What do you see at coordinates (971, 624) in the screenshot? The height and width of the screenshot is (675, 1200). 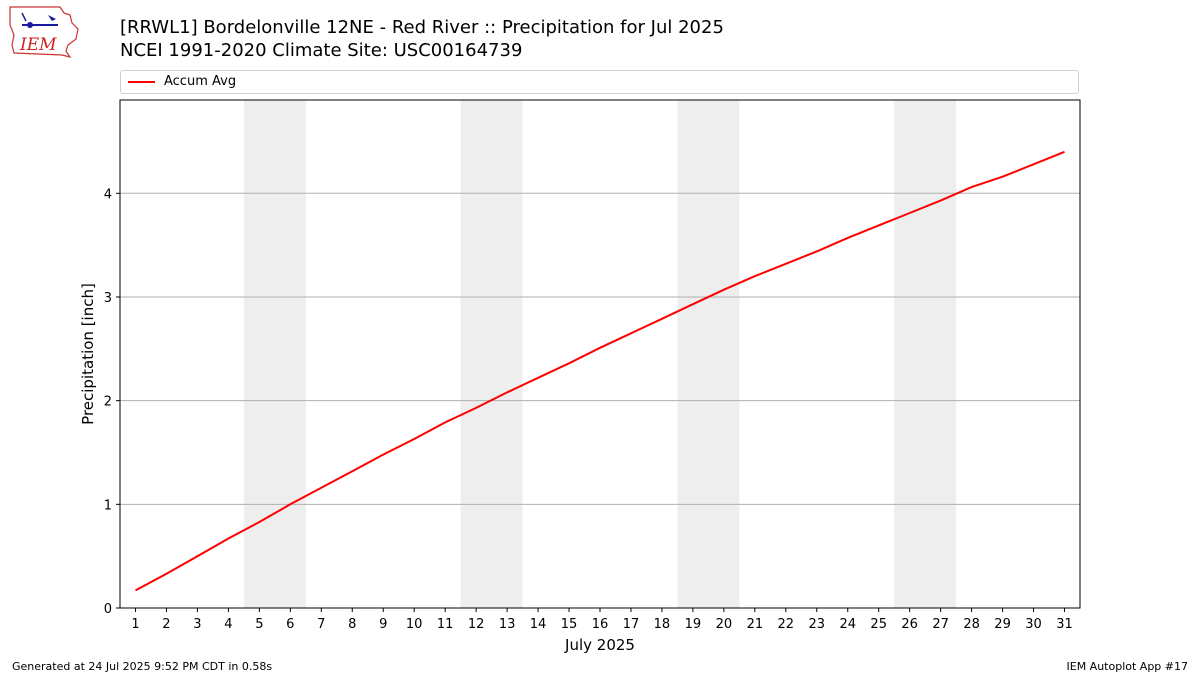 I see `x-tick-label: 28` at bounding box center [971, 624].